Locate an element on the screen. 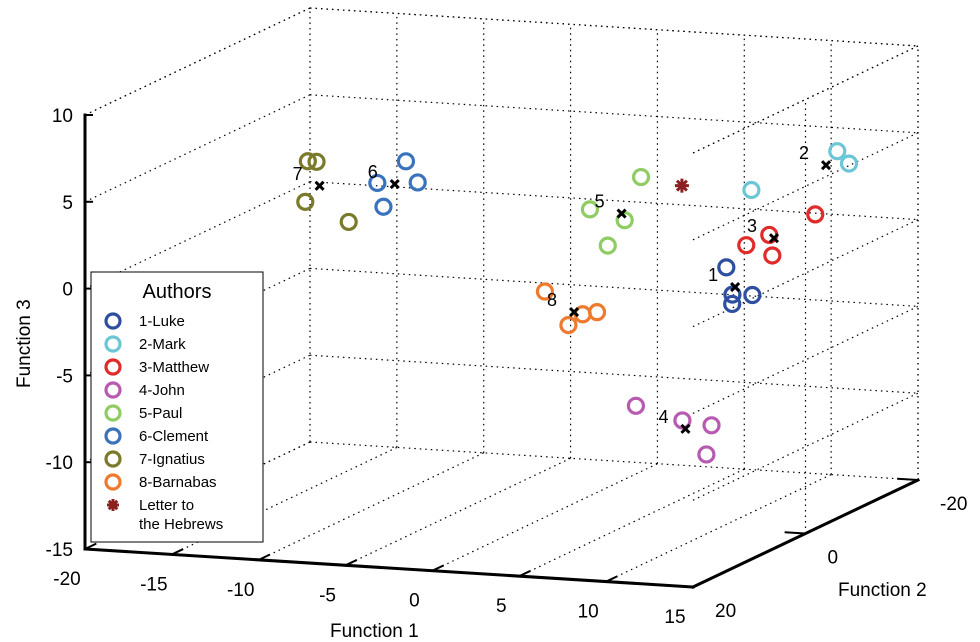  legend-label: 6-Clement is located at coordinates (174, 436).